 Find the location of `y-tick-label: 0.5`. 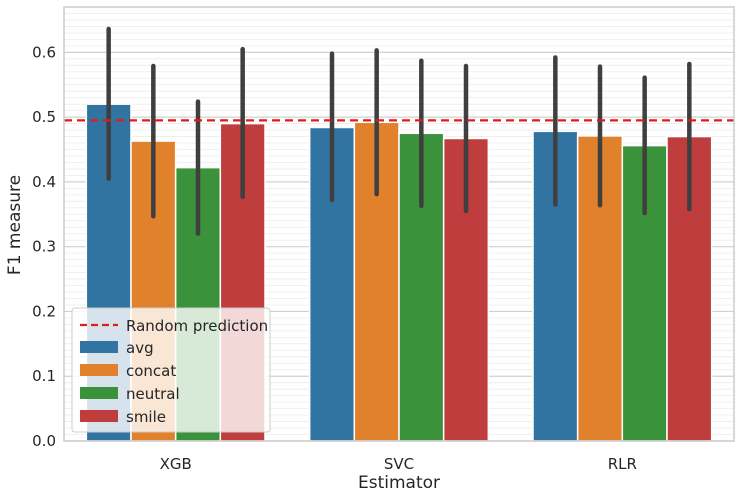

y-tick-label: 0.5 is located at coordinates (44, 117).